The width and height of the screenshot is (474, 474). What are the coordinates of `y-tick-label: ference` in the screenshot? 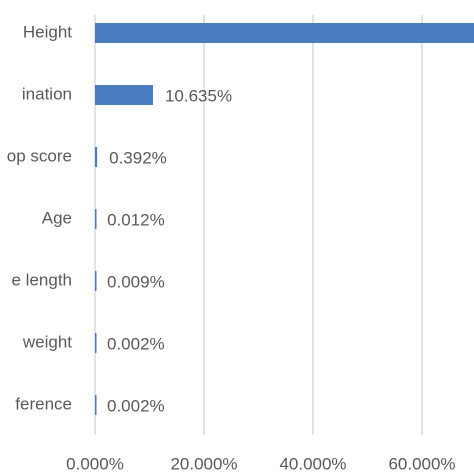 It's located at (43, 403).